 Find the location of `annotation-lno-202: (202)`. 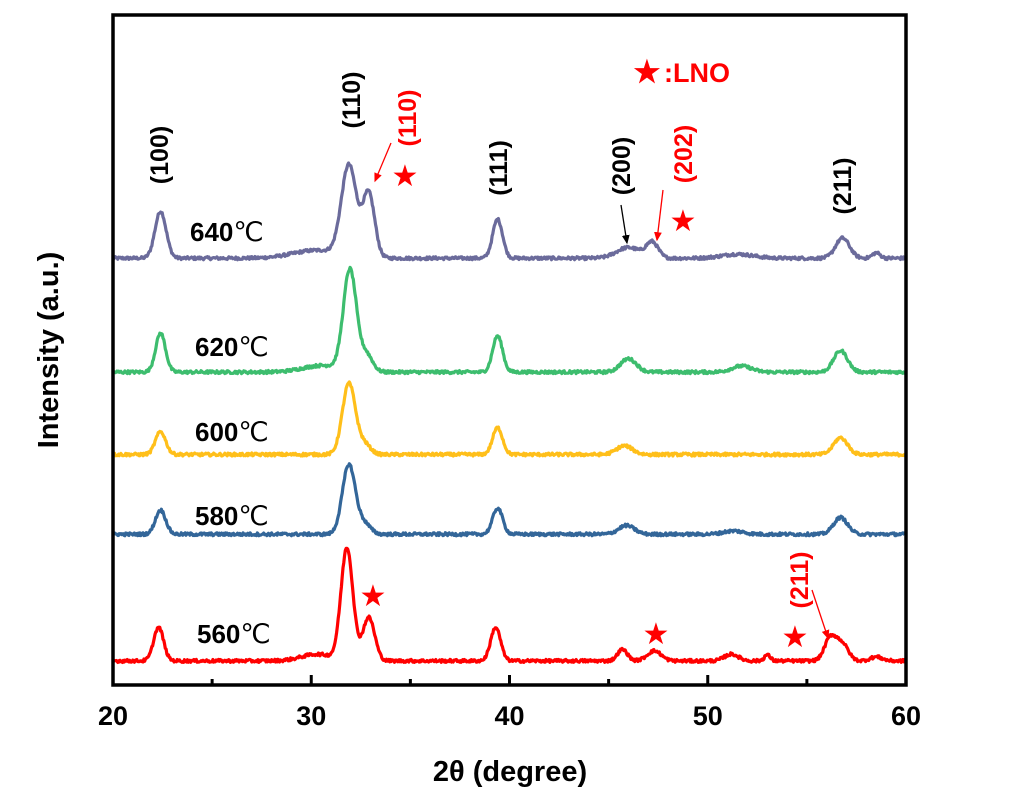

annotation-lno-202: (202) is located at coordinates (684, 154).